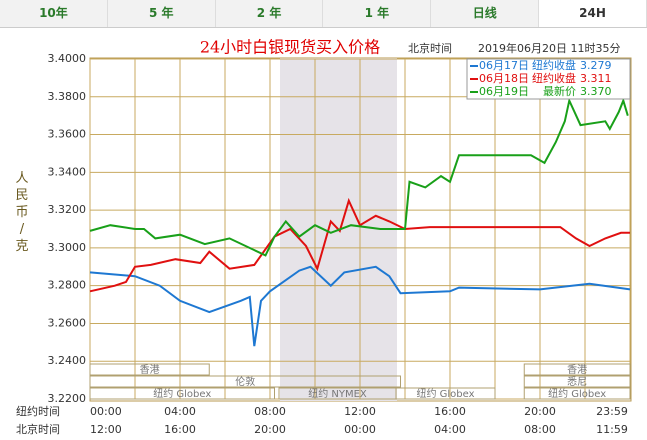 The image size is (647, 440). Describe the element at coordinates (504, 65) in the screenshot. I see `legend-name: 06月17日` at that location.